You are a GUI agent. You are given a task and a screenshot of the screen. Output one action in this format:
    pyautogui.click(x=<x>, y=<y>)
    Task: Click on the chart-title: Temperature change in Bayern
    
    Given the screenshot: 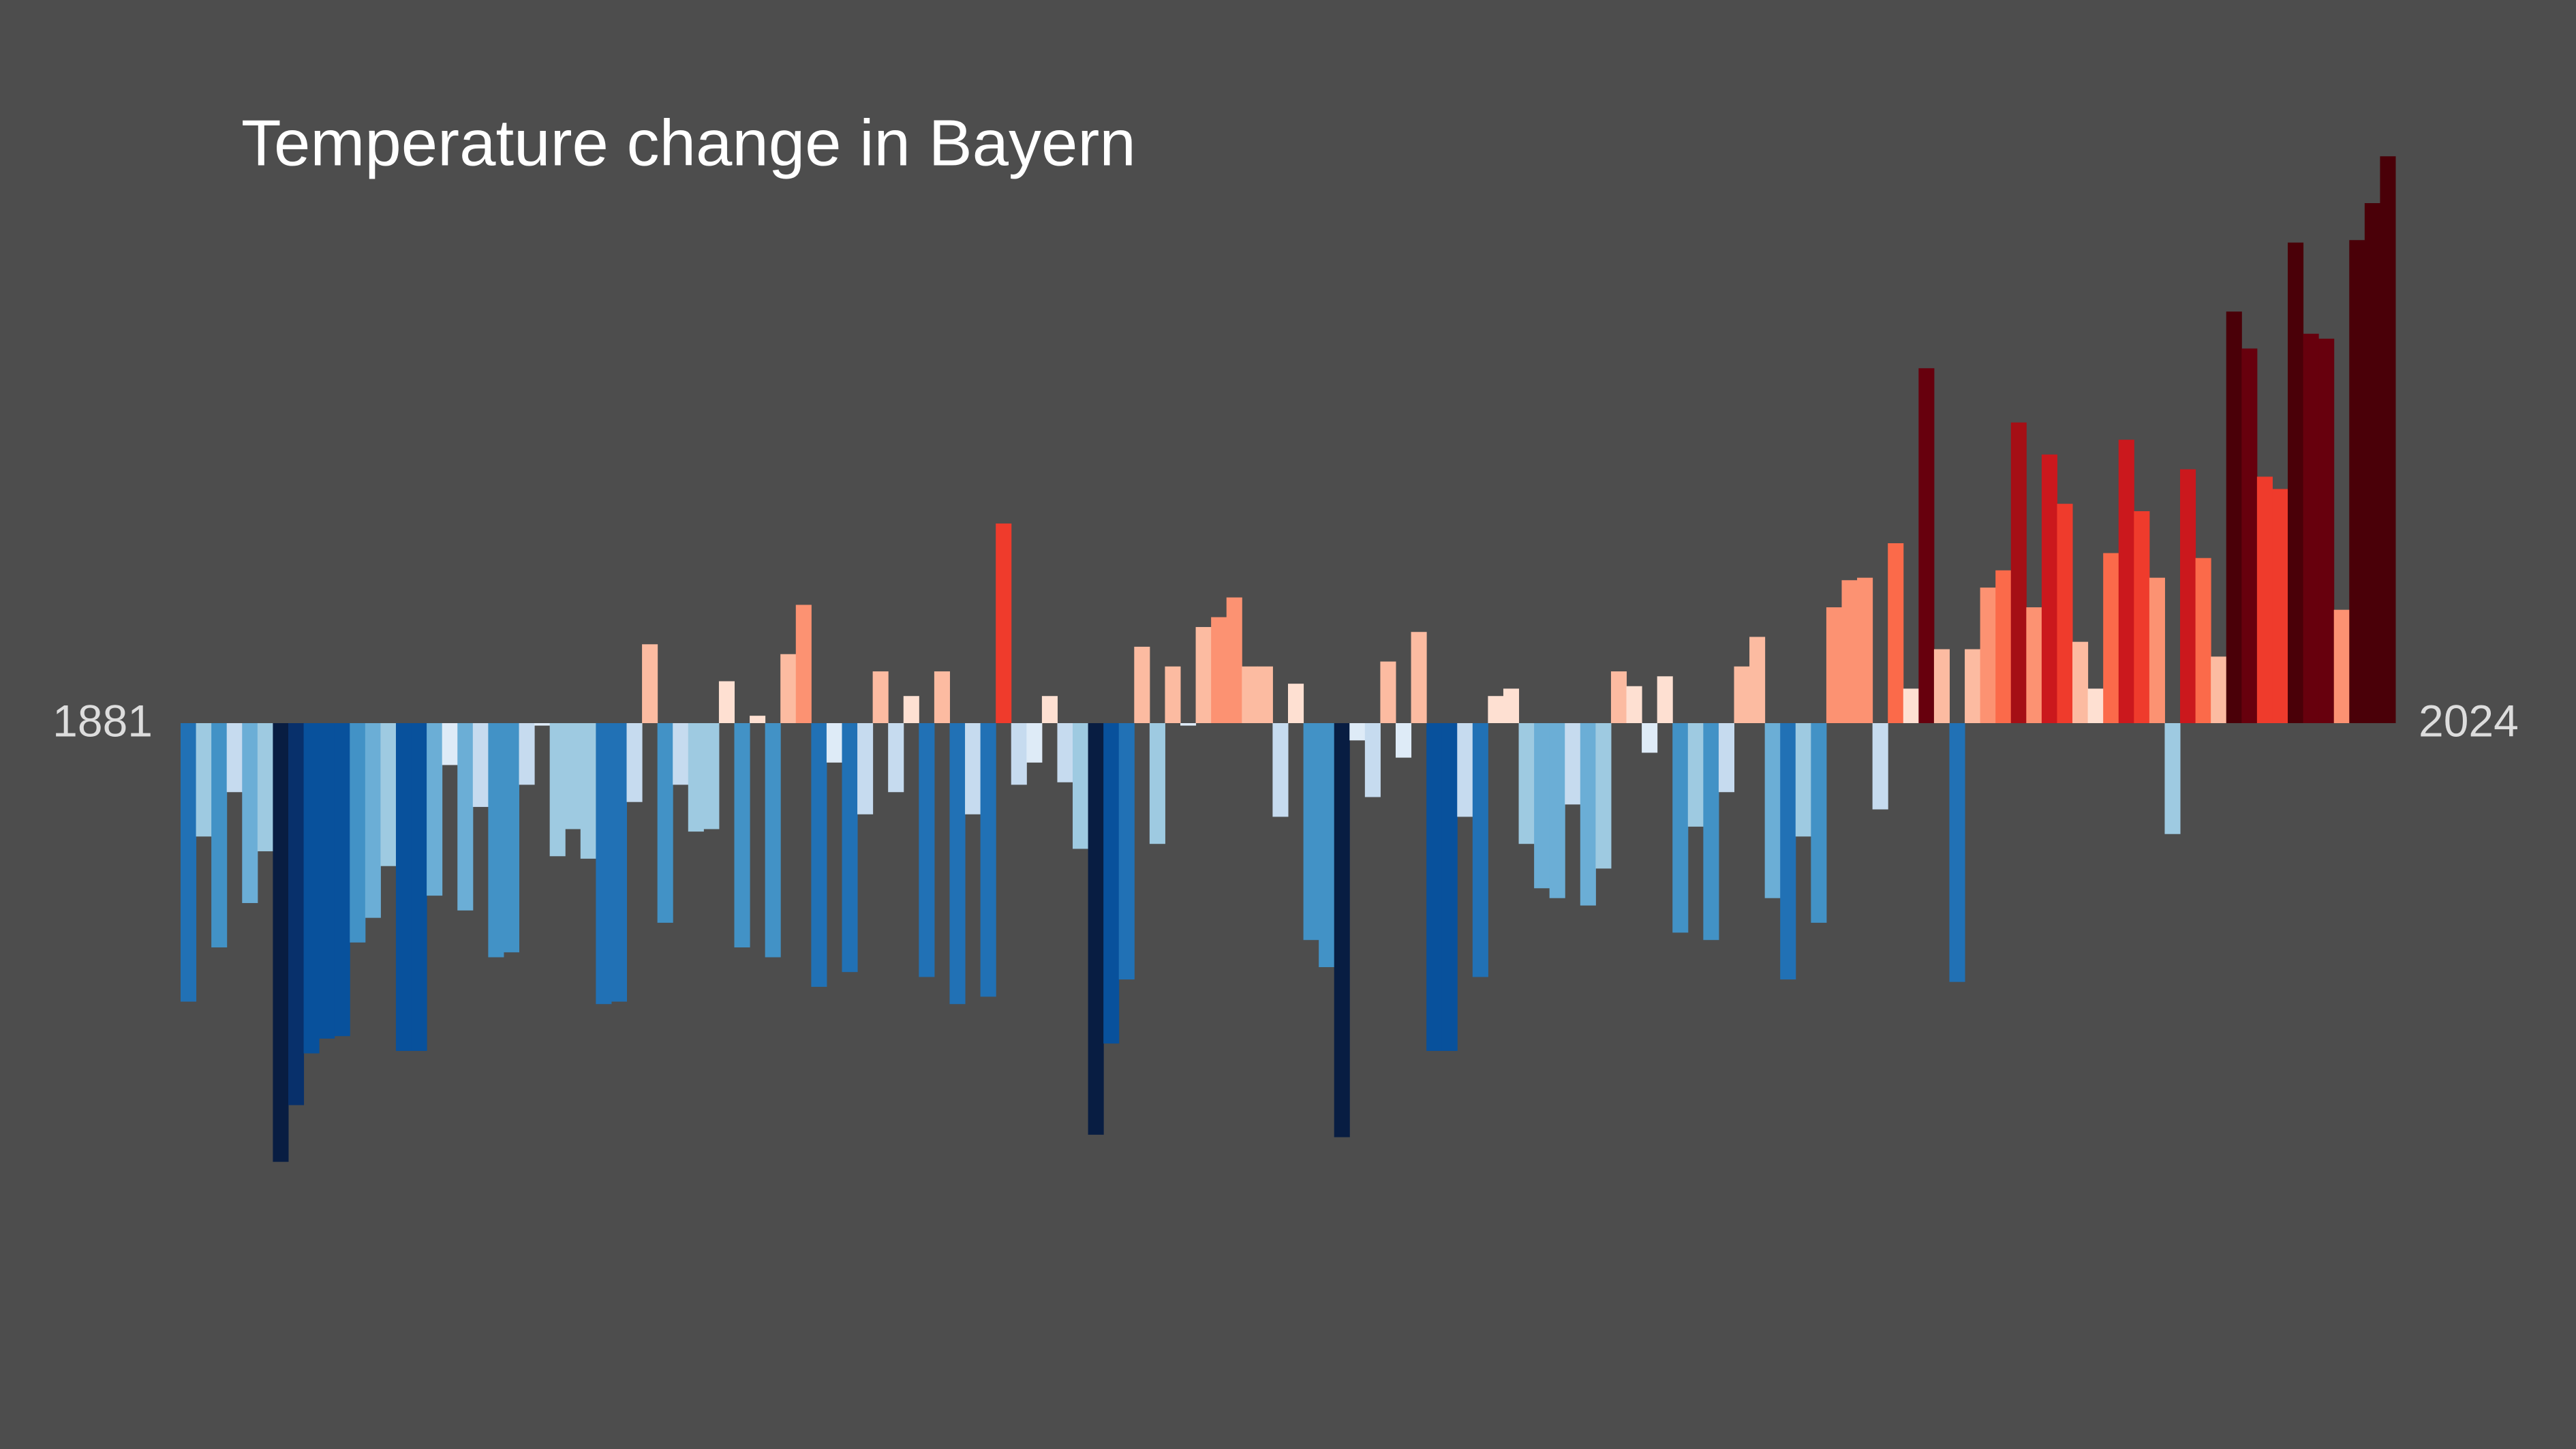 What is the action you would take?
    pyautogui.click(x=688, y=142)
    